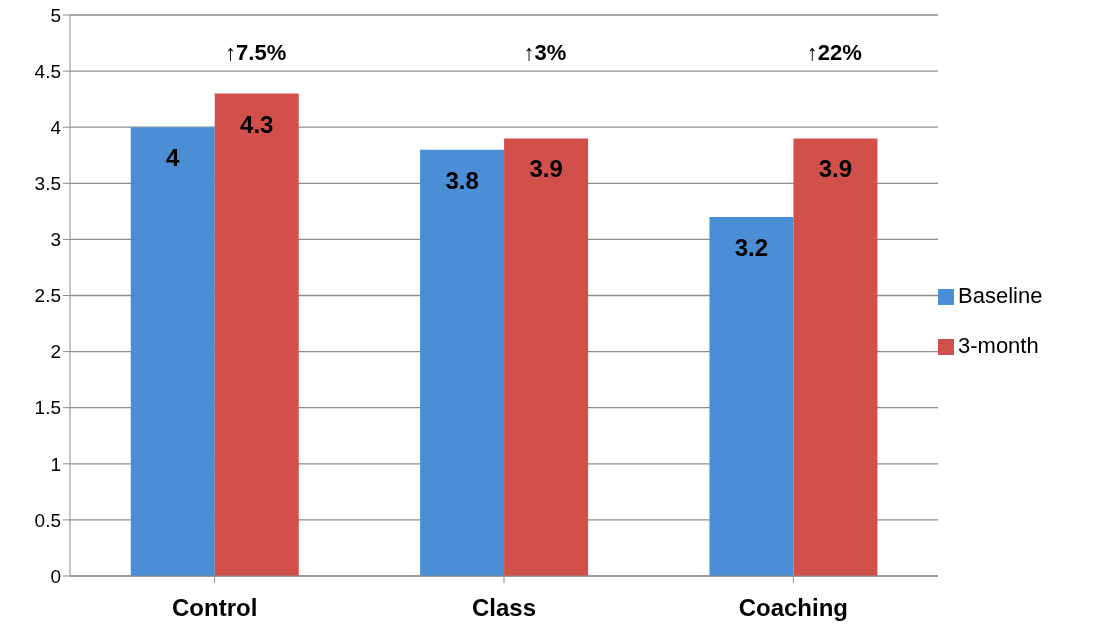  Describe the element at coordinates (834, 52) in the screenshot. I see `annotation: ↑22%` at that location.